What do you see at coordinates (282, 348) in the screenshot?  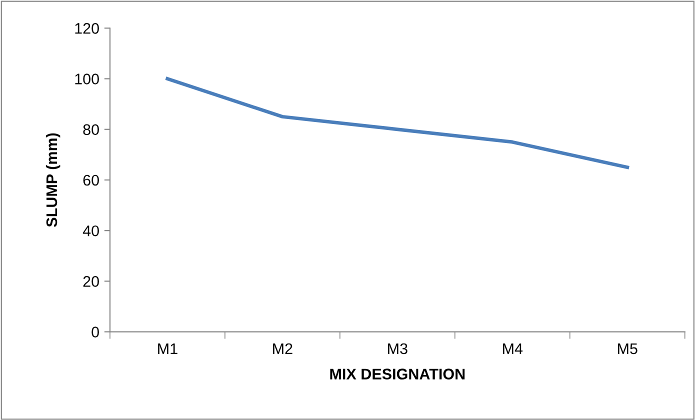 I see `x-tick-label: M2` at bounding box center [282, 348].